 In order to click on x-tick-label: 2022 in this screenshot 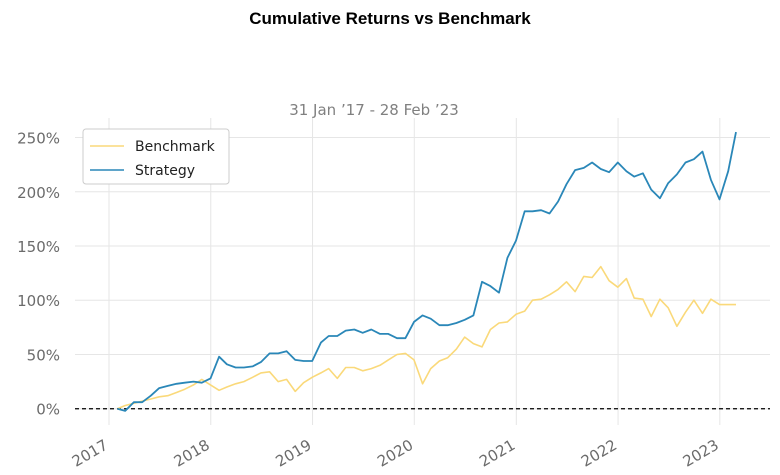, I will do `click(599, 453)`.